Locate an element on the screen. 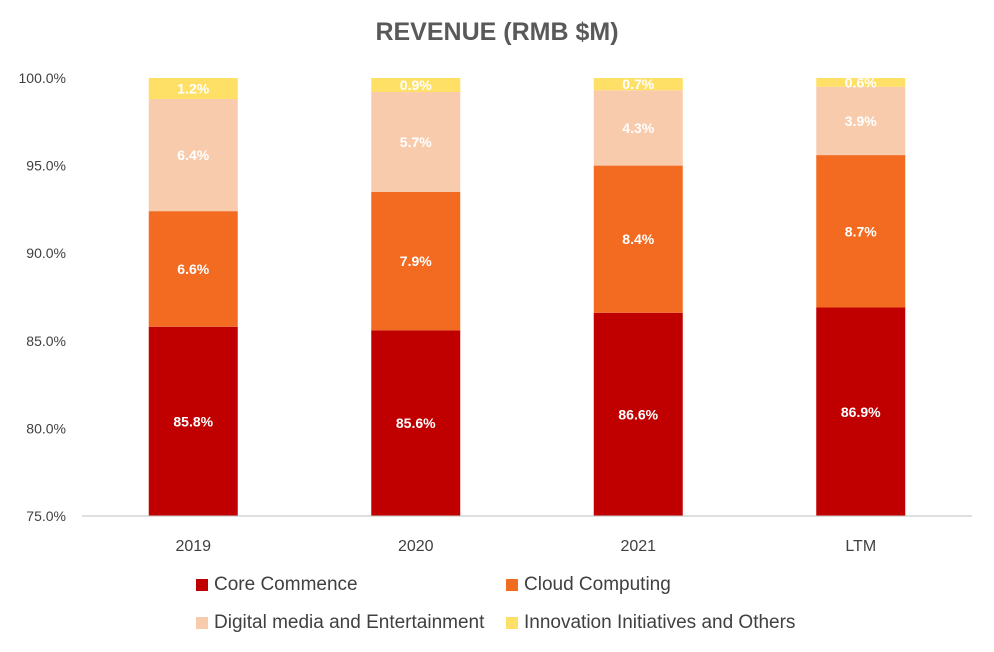 The image size is (994, 652). legend-swatch-digital-media is located at coordinates (202, 623).